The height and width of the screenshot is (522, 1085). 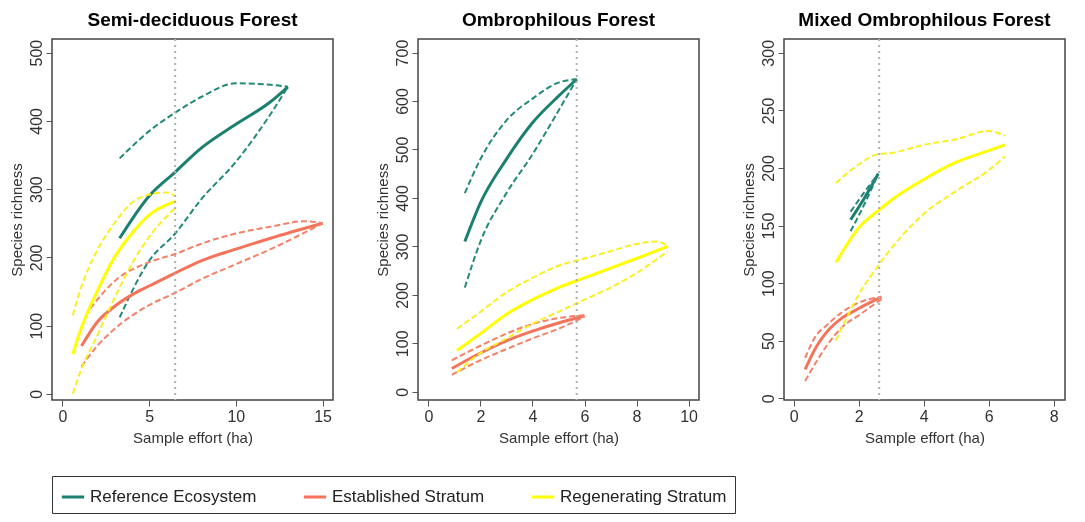 What do you see at coordinates (768, 111) in the screenshot?
I see `y-tick-label: 250` at bounding box center [768, 111].